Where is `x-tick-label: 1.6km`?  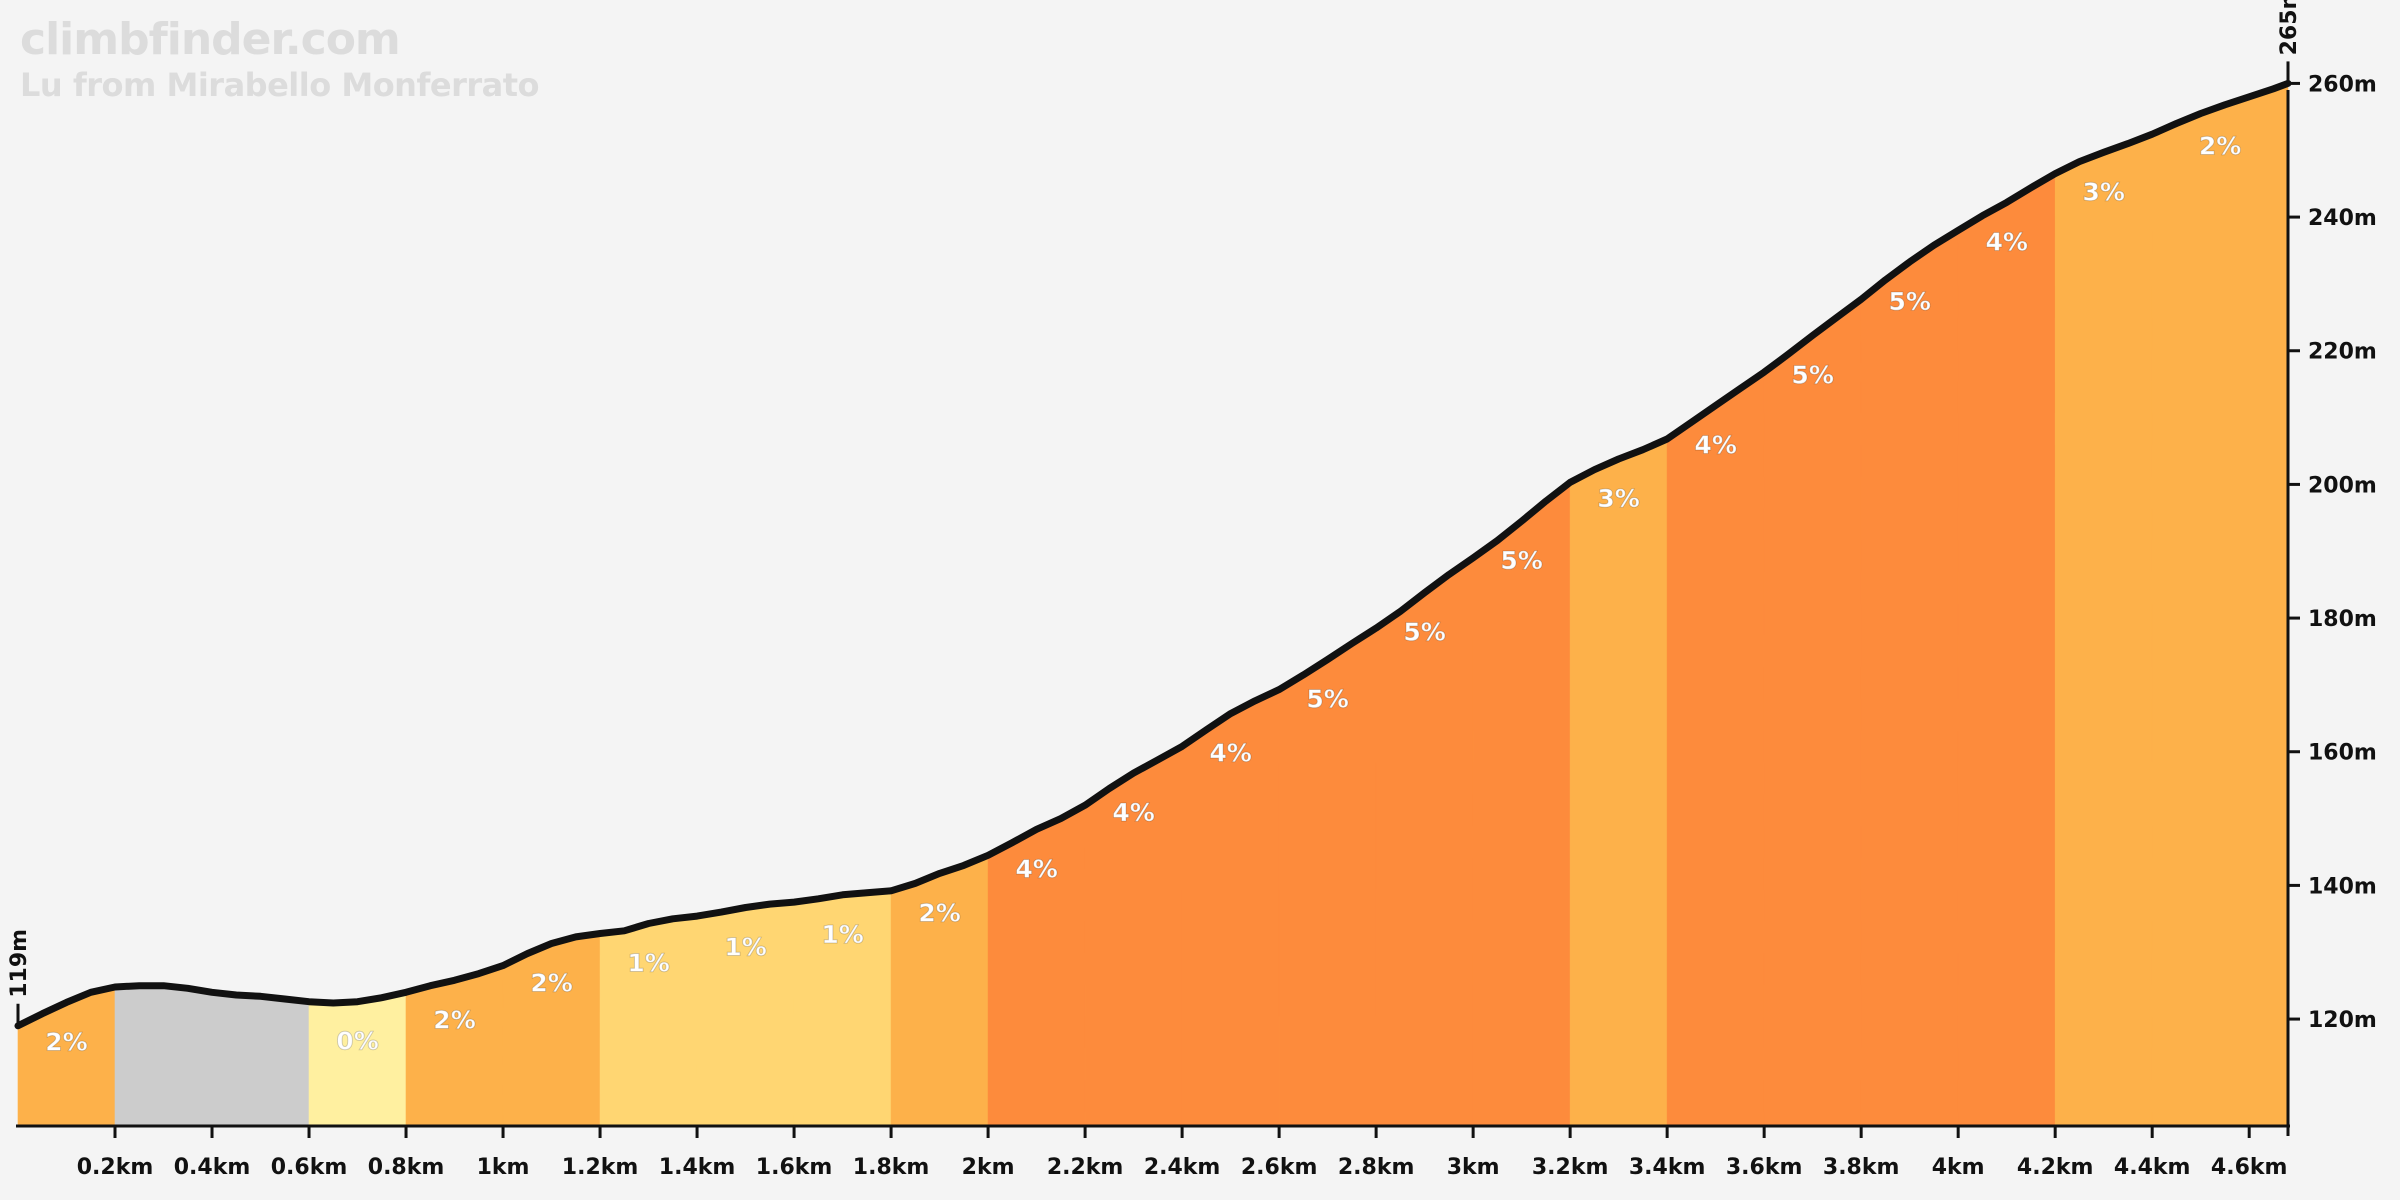 x-tick-label: 1.6km is located at coordinates (794, 1167).